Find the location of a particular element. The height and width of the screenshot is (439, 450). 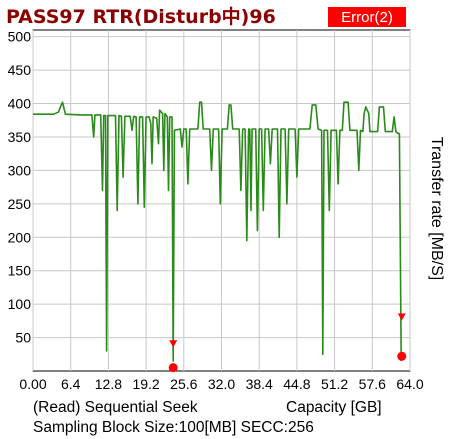

chart-title: PASS97 RTR(Disturb中)96 is located at coordinates (141, 16).